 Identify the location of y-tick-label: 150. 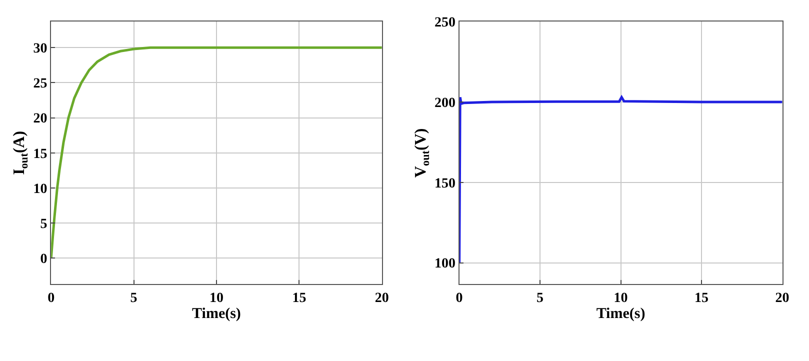
(445, 184).